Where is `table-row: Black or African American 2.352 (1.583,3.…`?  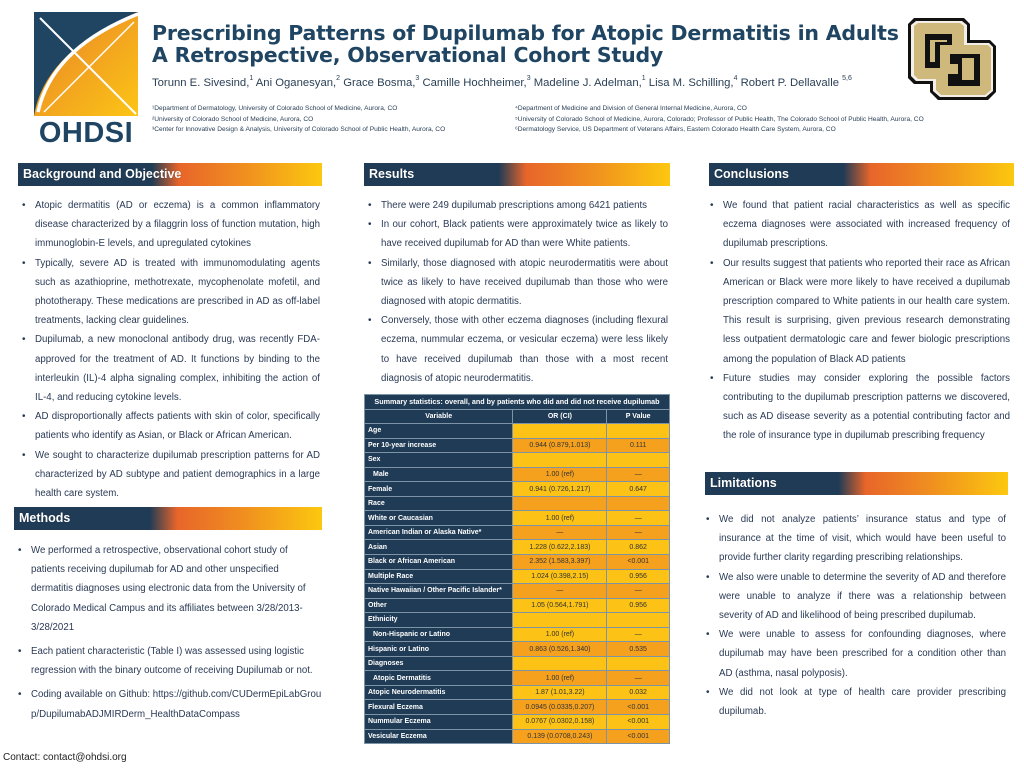
table-row: Black or African American 2.352 (1.583,3.… is located at coordinates (516, 562).